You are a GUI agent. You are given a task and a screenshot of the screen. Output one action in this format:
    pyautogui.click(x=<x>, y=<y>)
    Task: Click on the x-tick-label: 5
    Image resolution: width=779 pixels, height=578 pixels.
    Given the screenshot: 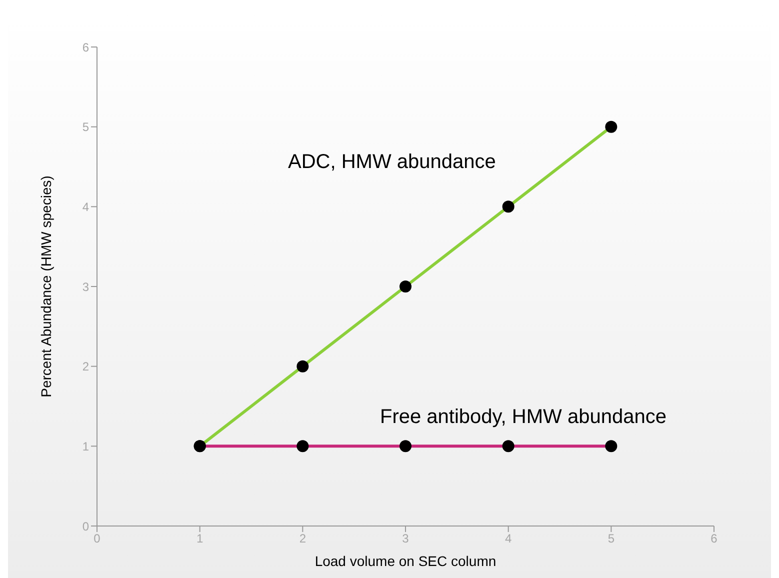 What is the action you would take?
    pyautogui.click(x=611, y=539)
    